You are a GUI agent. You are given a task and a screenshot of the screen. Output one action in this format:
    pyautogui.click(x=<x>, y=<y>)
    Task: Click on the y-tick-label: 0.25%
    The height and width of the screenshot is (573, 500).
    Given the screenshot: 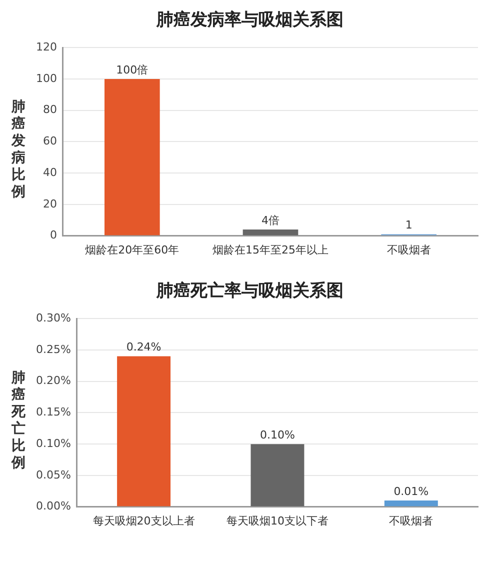 What is the action you would take?
    pyautogui.click(x=53, y=349)
    